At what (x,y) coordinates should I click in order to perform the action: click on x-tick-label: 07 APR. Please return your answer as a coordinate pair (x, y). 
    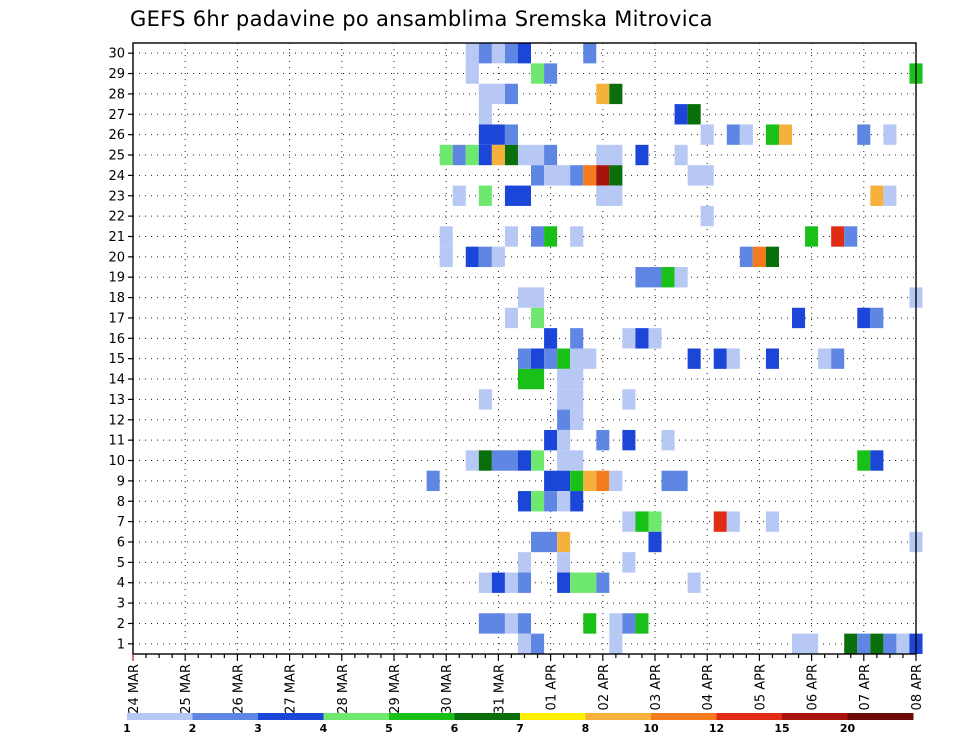
    Looking at the image, I should click on (865, 687).